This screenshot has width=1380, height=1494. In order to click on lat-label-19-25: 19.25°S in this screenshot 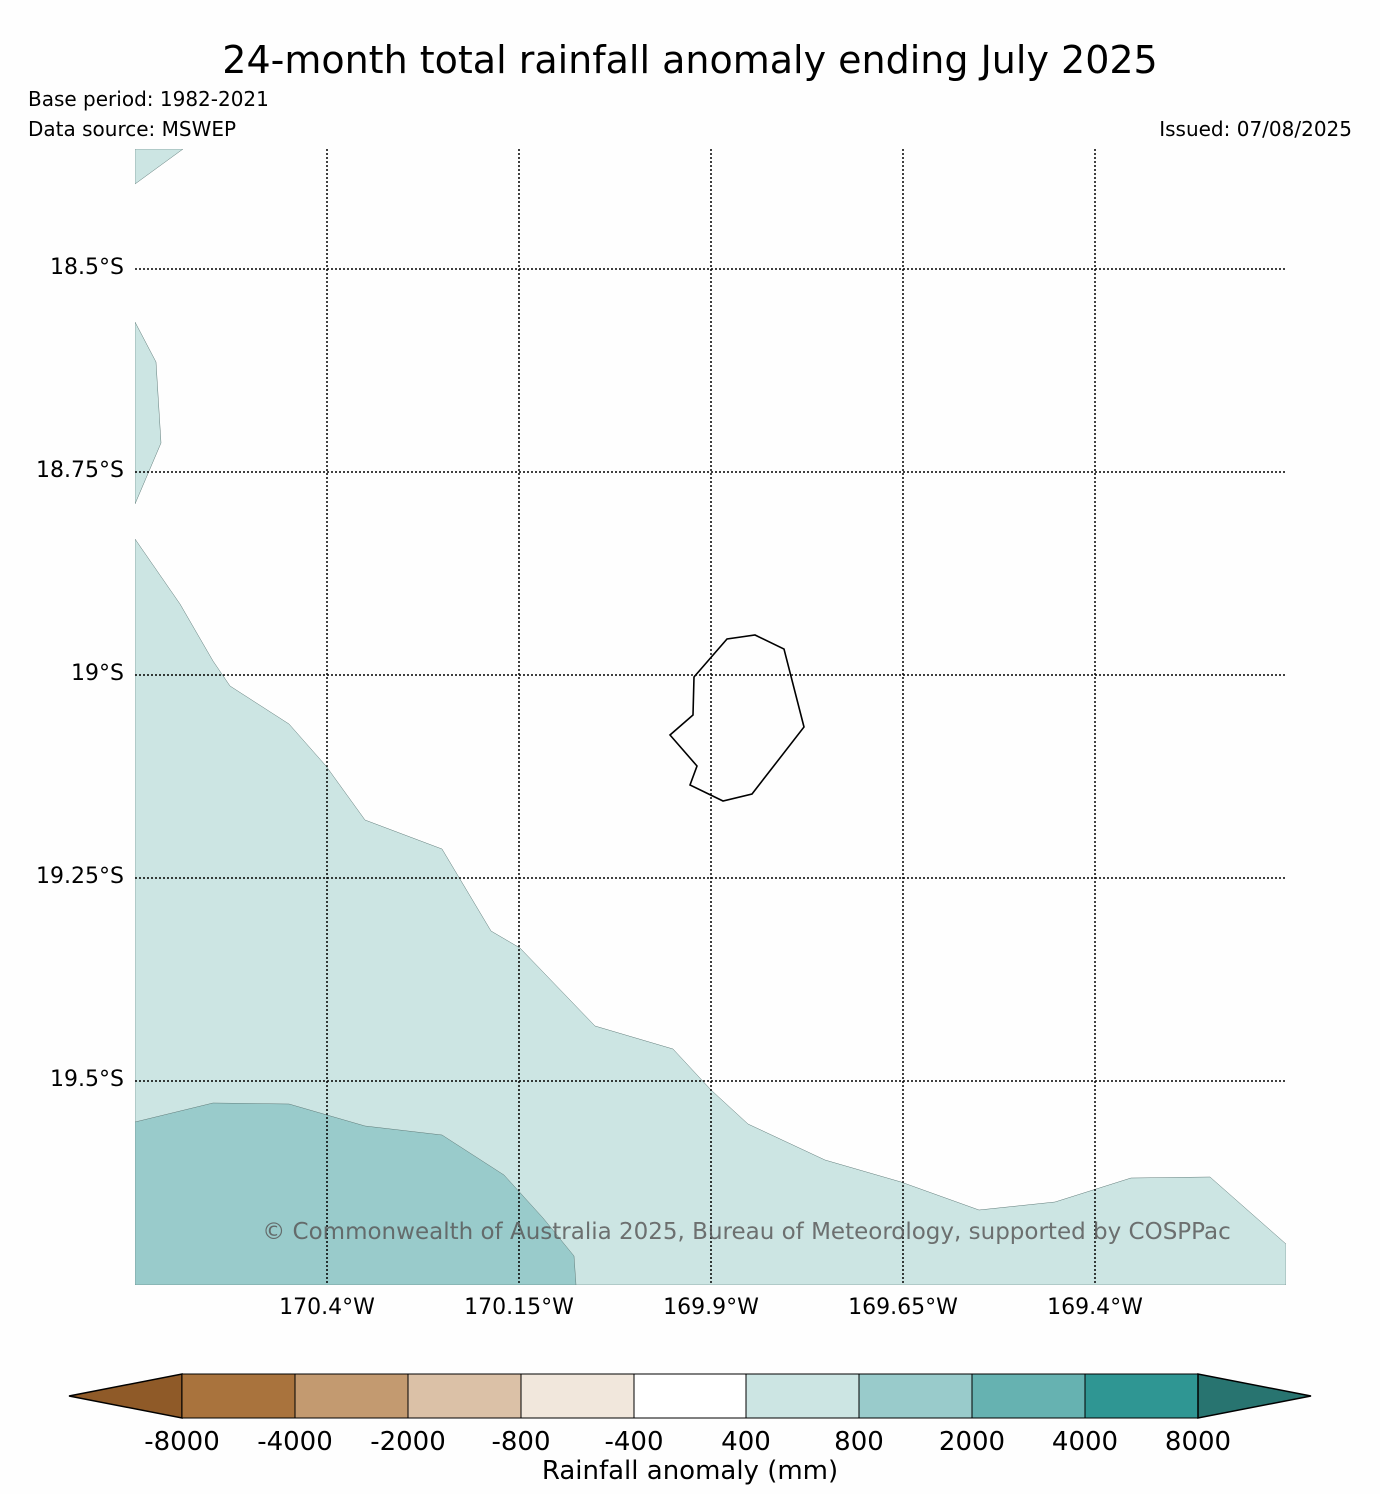, I will do `click(80, 876)`.